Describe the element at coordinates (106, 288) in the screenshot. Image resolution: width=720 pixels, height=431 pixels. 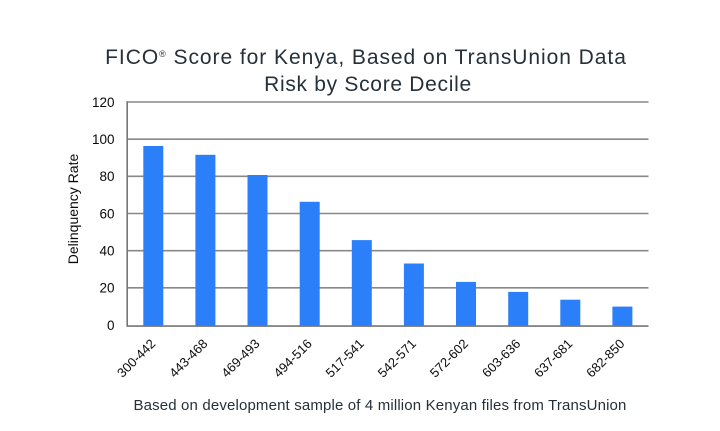
I see `svg-text: 20` at that location.